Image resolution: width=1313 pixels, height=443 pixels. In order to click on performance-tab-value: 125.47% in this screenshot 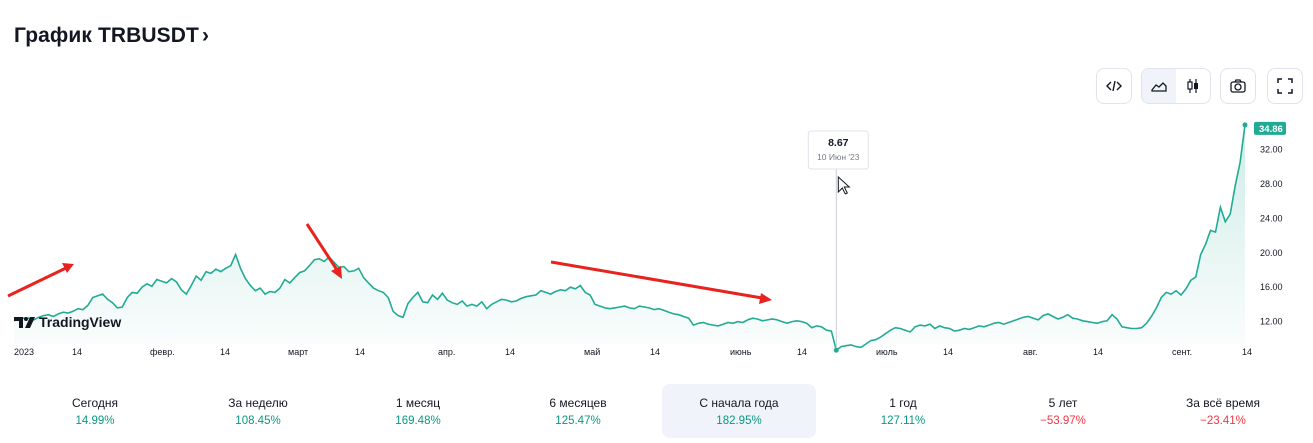, I will do `click(578, 420)`.